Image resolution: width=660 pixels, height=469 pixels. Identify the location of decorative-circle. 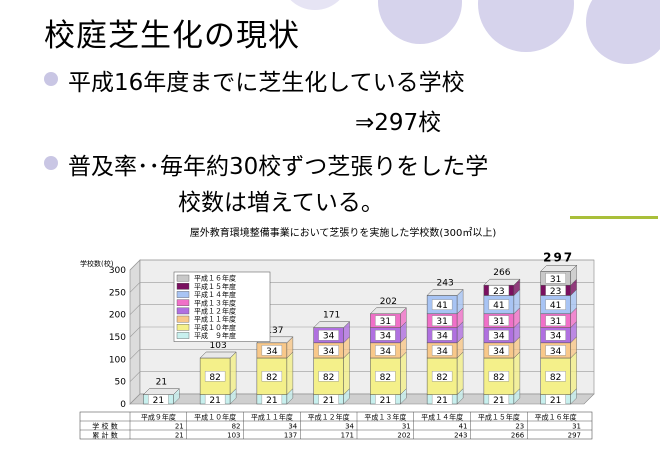
(623, 32).